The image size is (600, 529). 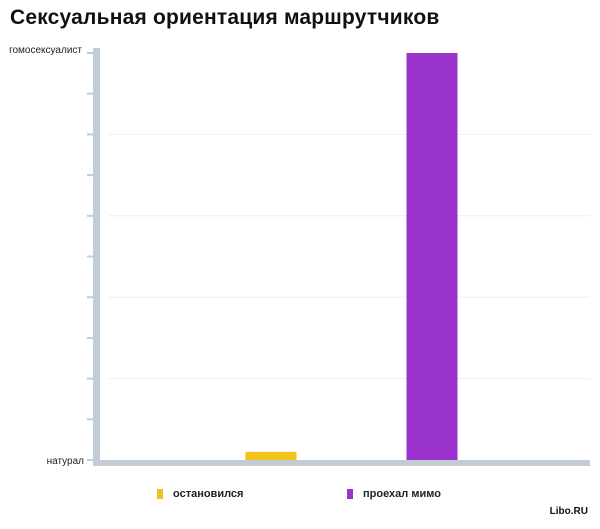 What do you see at coordinates (402, 494) in the screenshot?
I see `legend-label-drove-past: проехал мимо` at bounding box center [402, 494].